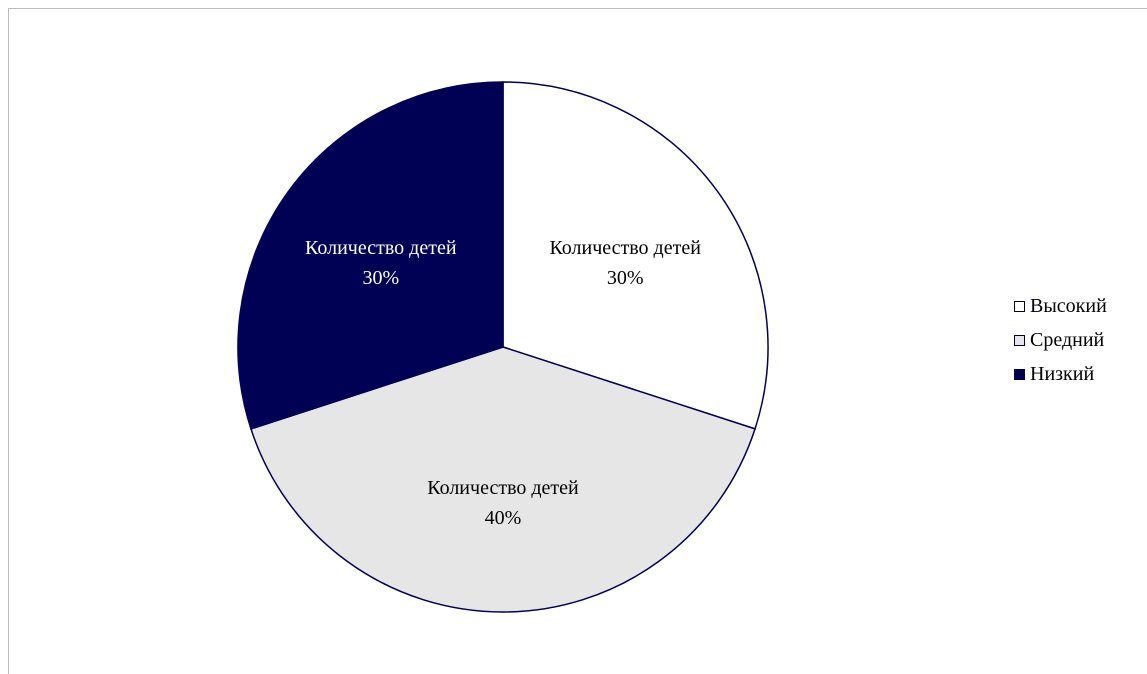 The height and width of the screenshot is (674, 1147). I want to click on pie-slice-low, so click(370, 255).